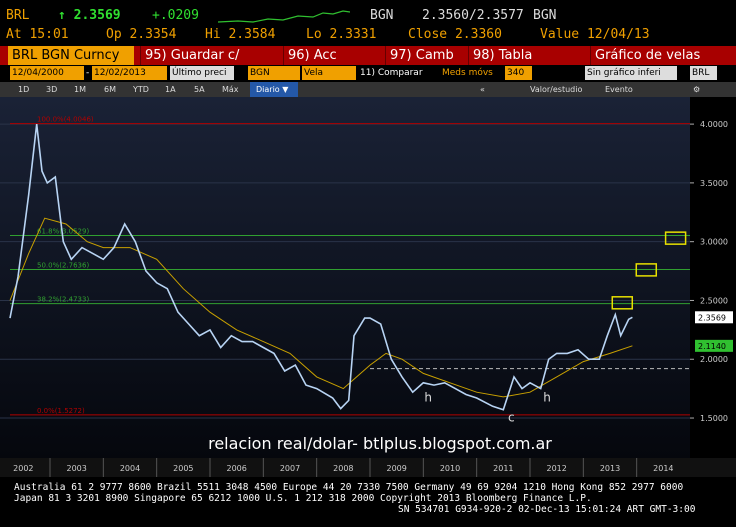  What do you see at coordinates (88, 73) in the screenshot?
I see `control: -` at bounding box center [88, 73].